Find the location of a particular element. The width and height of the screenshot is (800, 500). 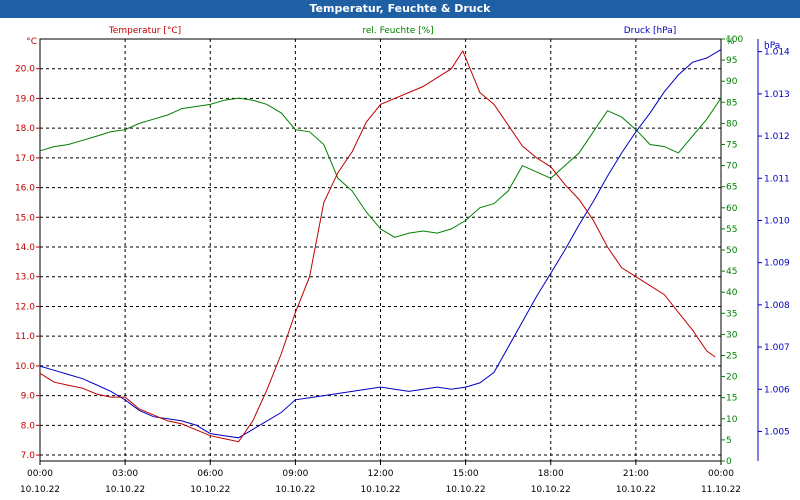

pressure-tick-label: 1.009 is located at coordinates (777, 264).